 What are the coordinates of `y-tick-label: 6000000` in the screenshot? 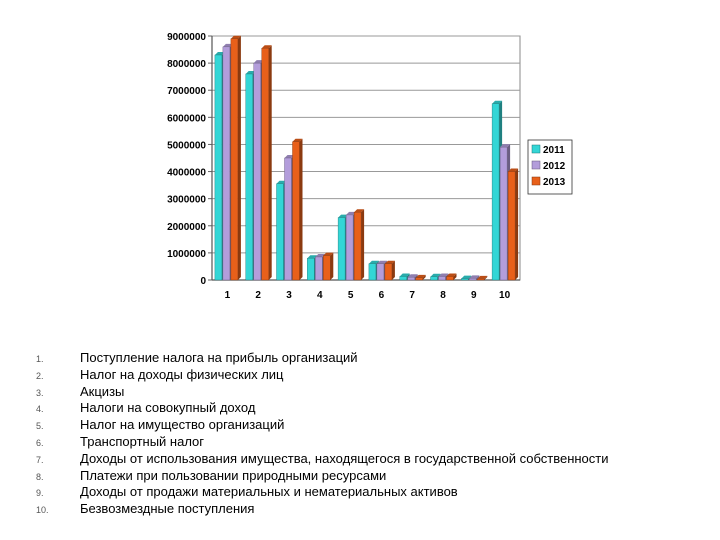 It's located at (186, 118).